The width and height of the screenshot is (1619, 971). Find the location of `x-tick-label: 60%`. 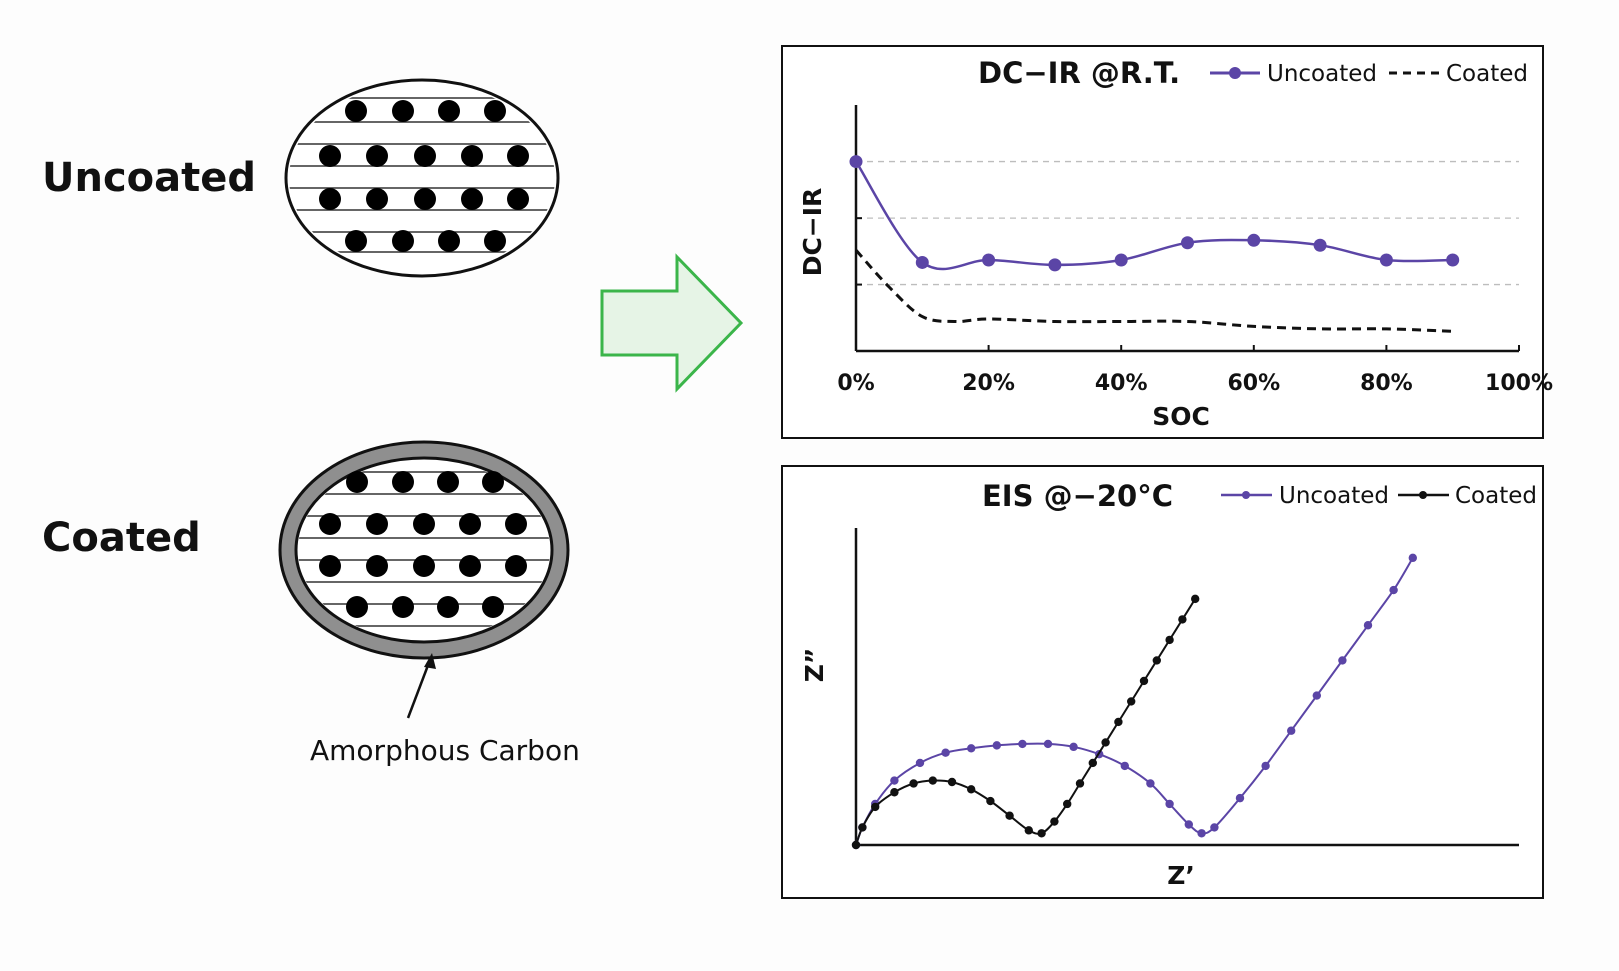

x-tick-label: 60% is located at coordinates (1253, 383).